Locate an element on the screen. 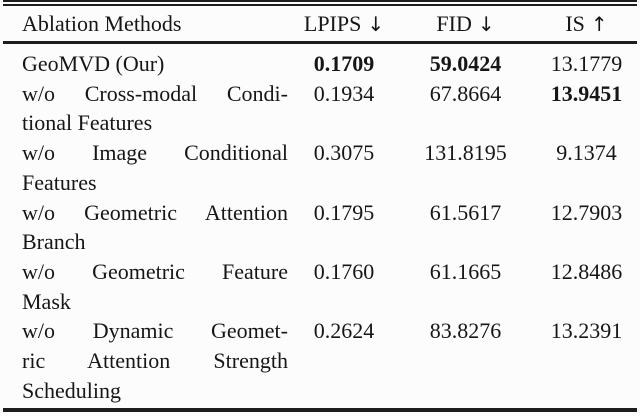 The image size is (640, 416). metric-value: 13.9451 is located at coordinates (586, 93).